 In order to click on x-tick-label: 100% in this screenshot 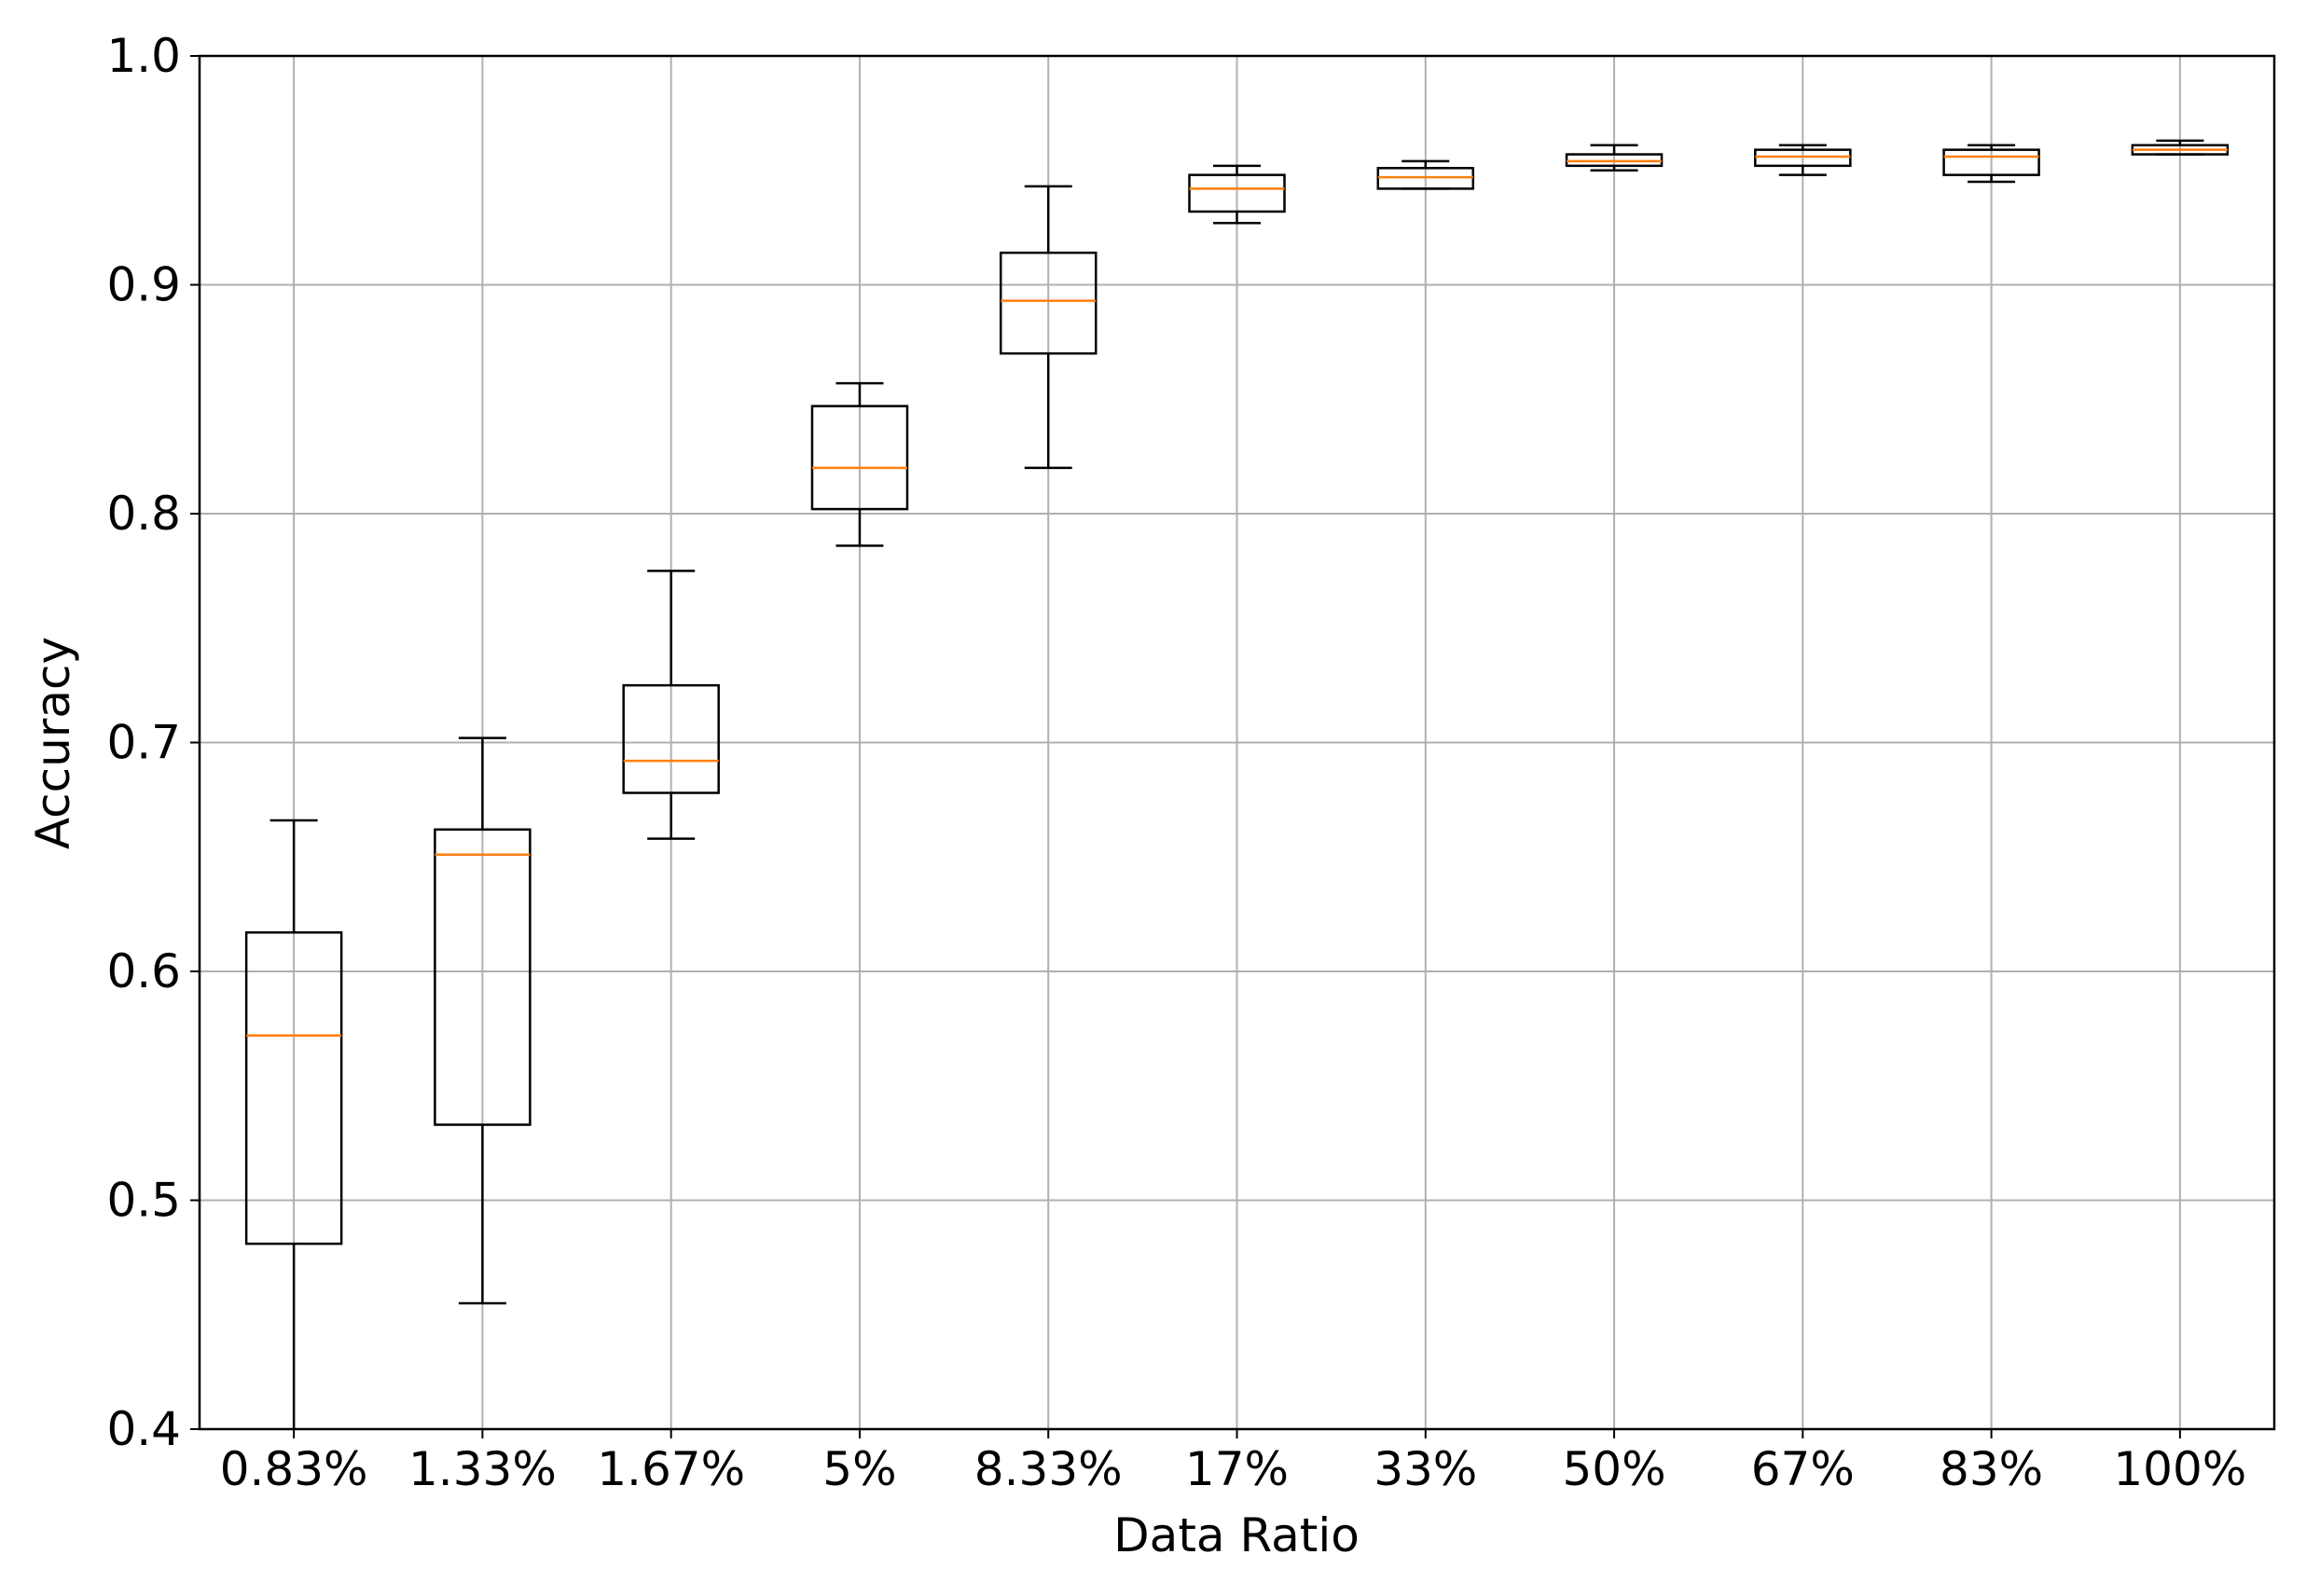, I will do `click(2179, 1469)`.